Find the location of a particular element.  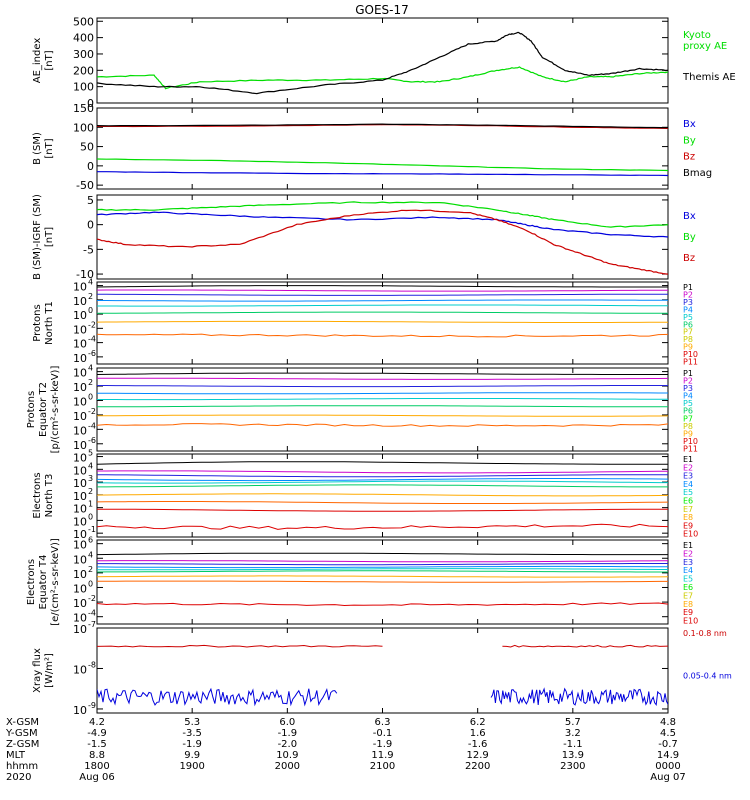

legend-entry: E10 is located at coordinates (690, 621).